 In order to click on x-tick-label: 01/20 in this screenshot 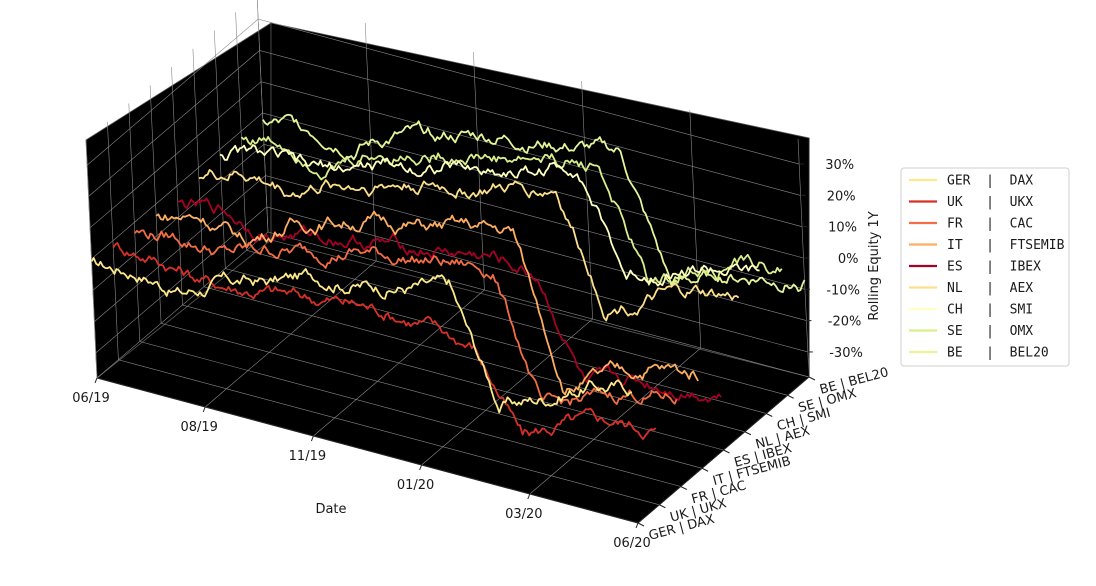, I will do `click(415, 485)`.